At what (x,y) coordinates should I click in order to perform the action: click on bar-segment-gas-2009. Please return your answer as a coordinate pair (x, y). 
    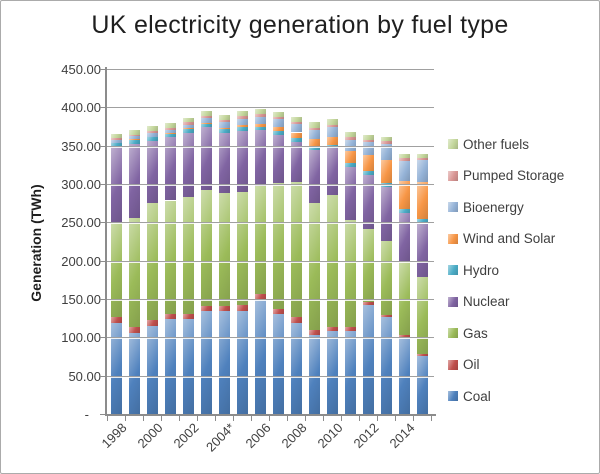
    Looking at the image, I should click on (314, 267).